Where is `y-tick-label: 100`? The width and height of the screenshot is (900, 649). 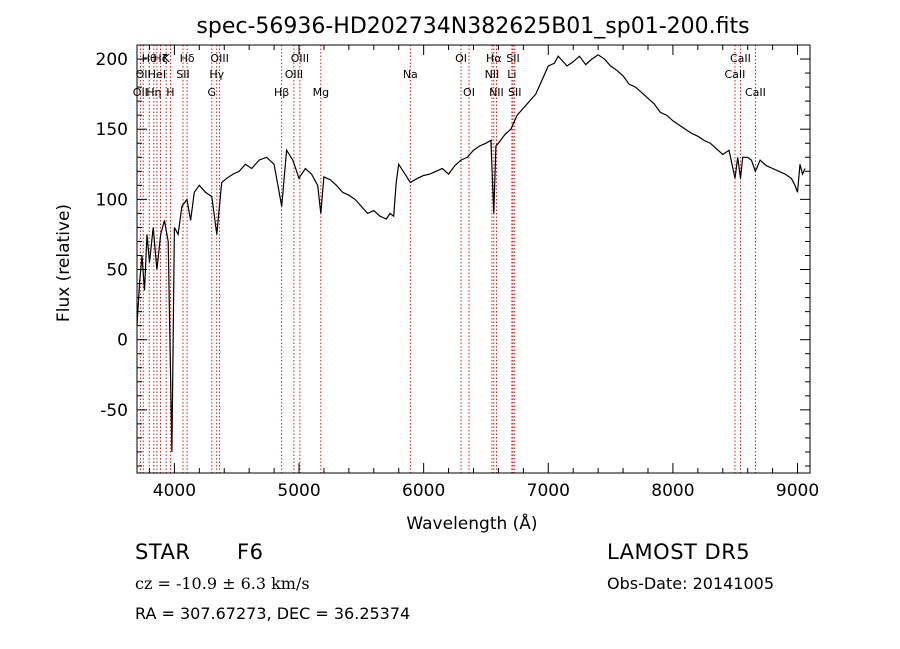 y-tick-label: 100 is located at coordinates (112, 200).